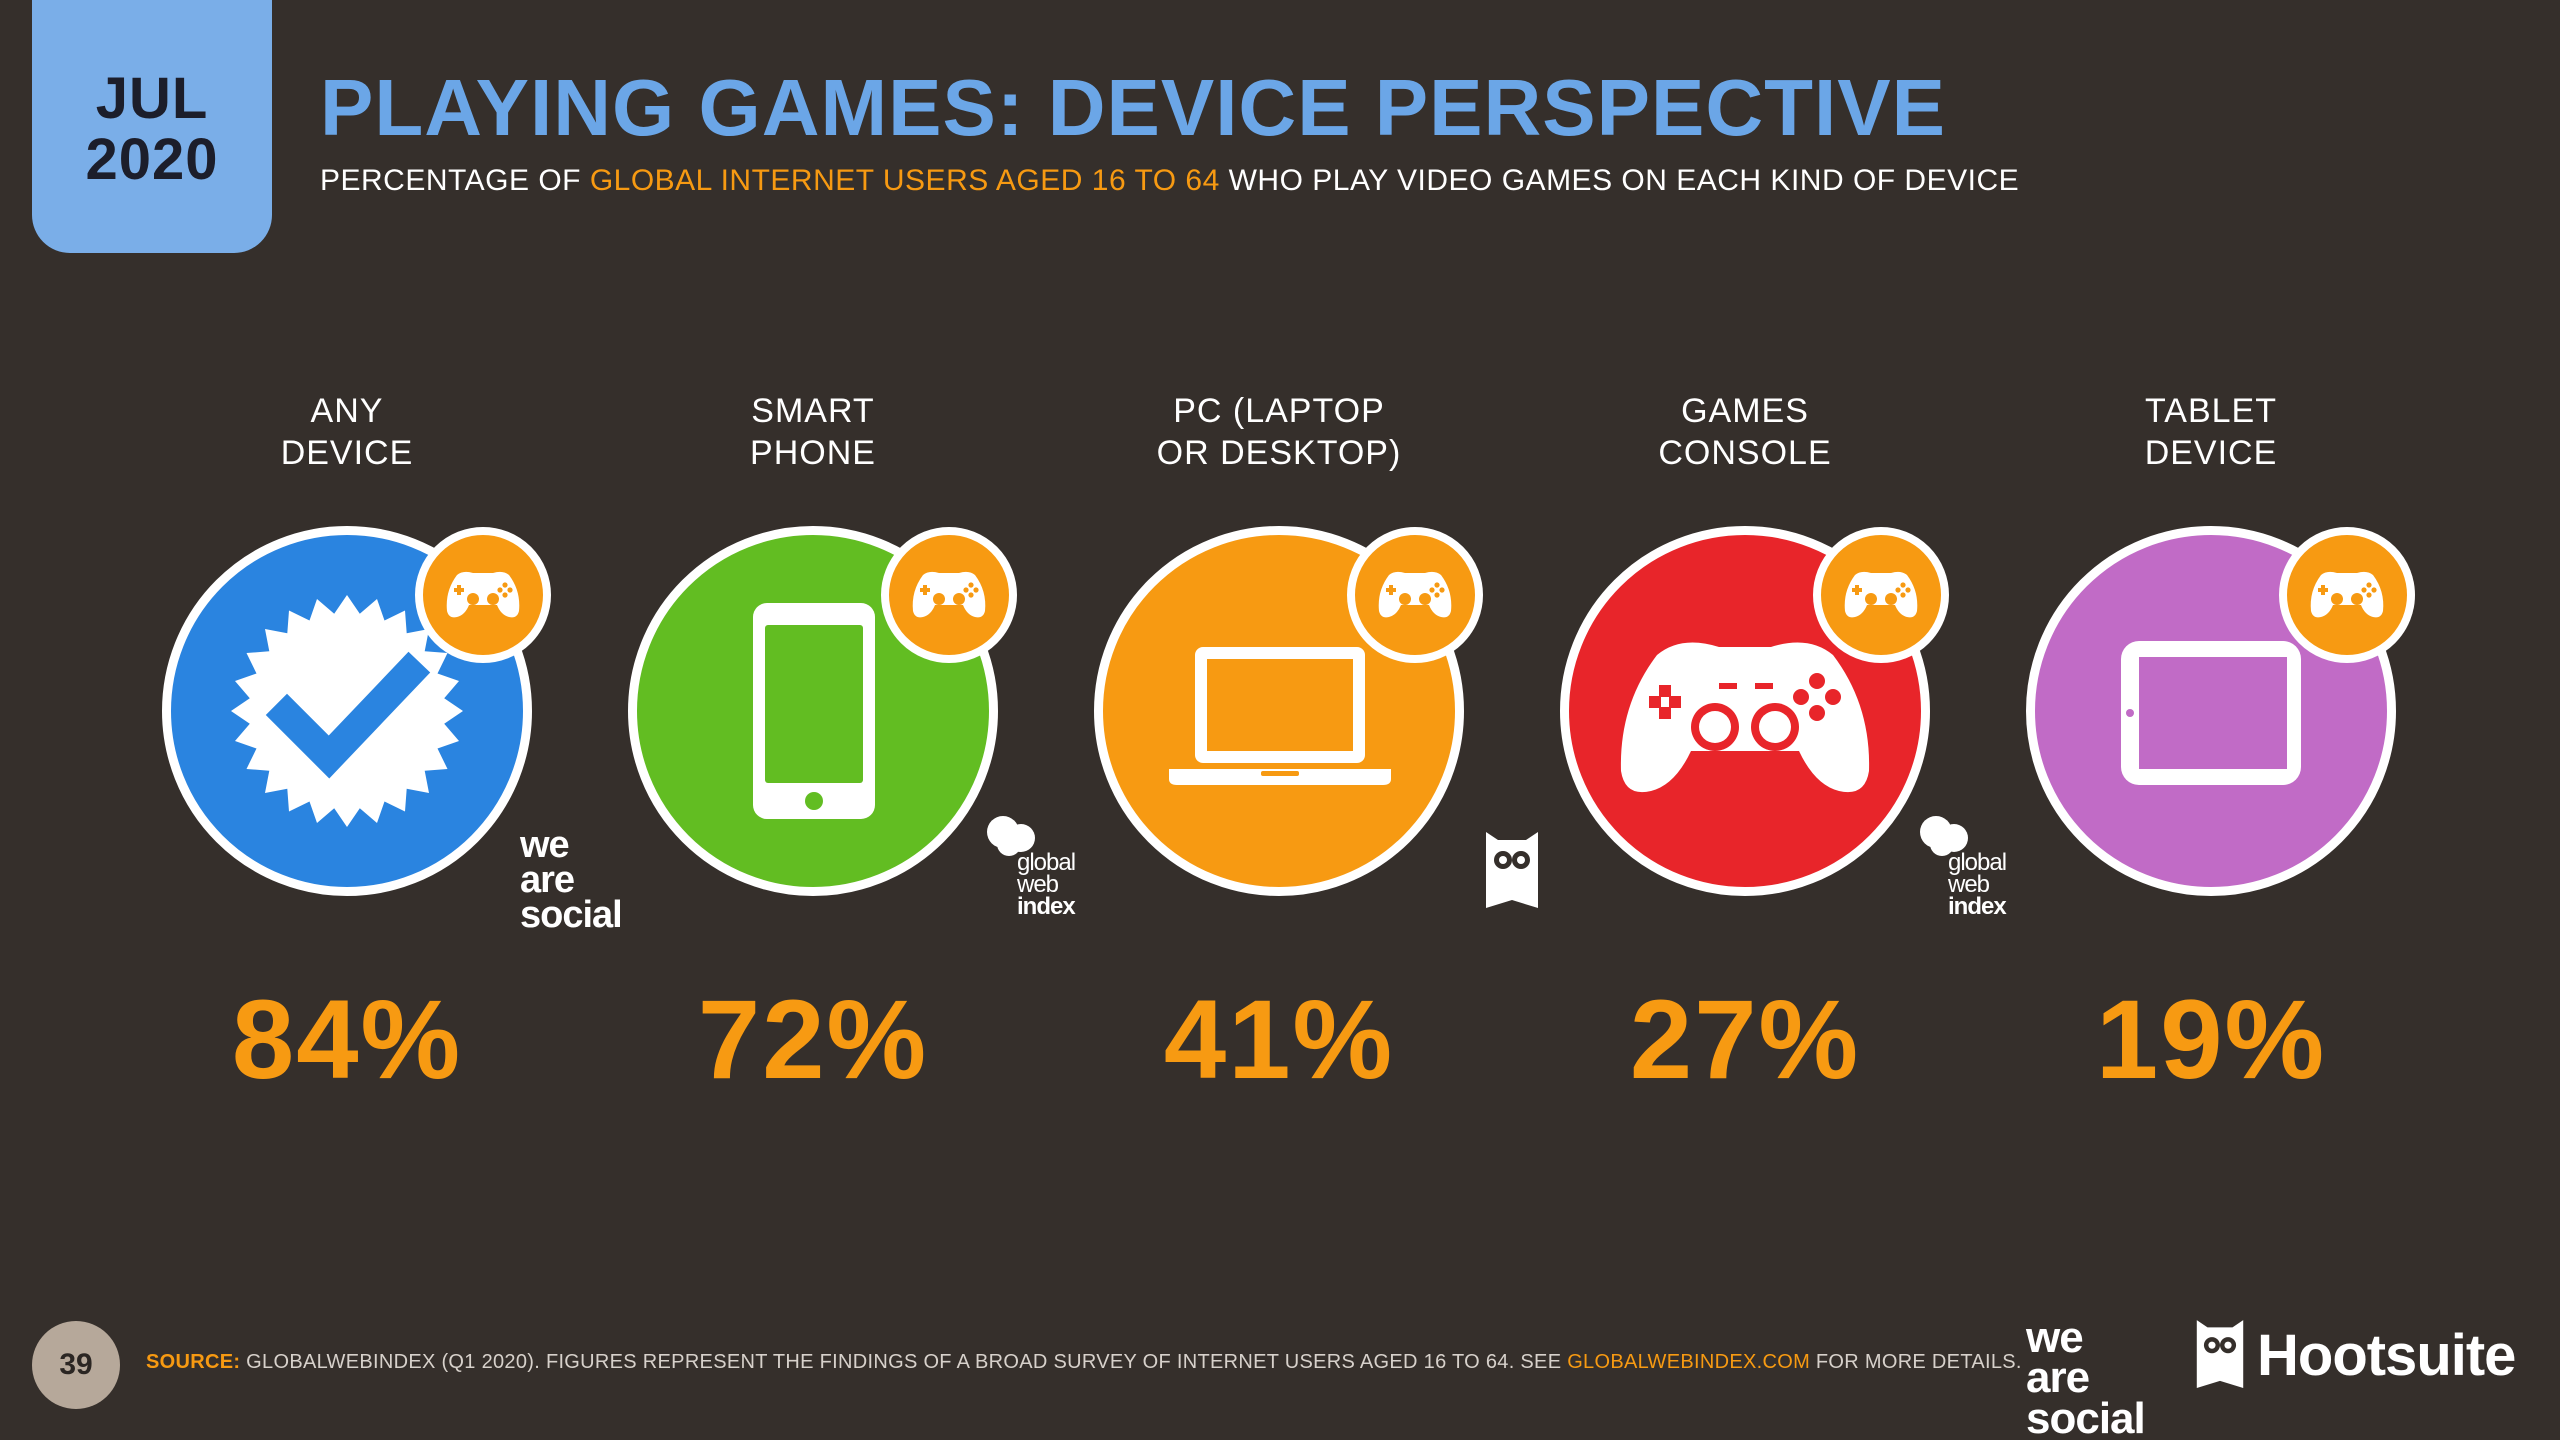 The height and width of the screenshot is (1440, 2560). What do you see at coordinates (1279, 432) in the screenshot?
I see `category-label: PC (LAPTOP OR DESKTOP)` at bounding box center [1279, 432].